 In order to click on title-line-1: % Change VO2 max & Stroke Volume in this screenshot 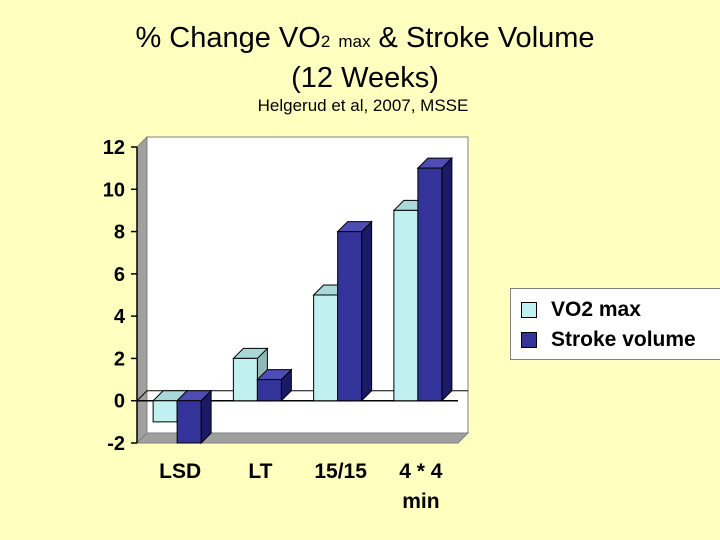, I will do `click(360, 40)`.